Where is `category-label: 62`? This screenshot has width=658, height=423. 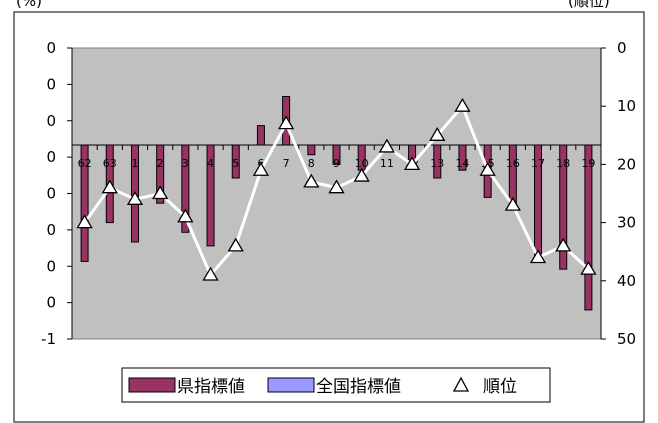 category-label: 62 is located at coordinates (85, 163).